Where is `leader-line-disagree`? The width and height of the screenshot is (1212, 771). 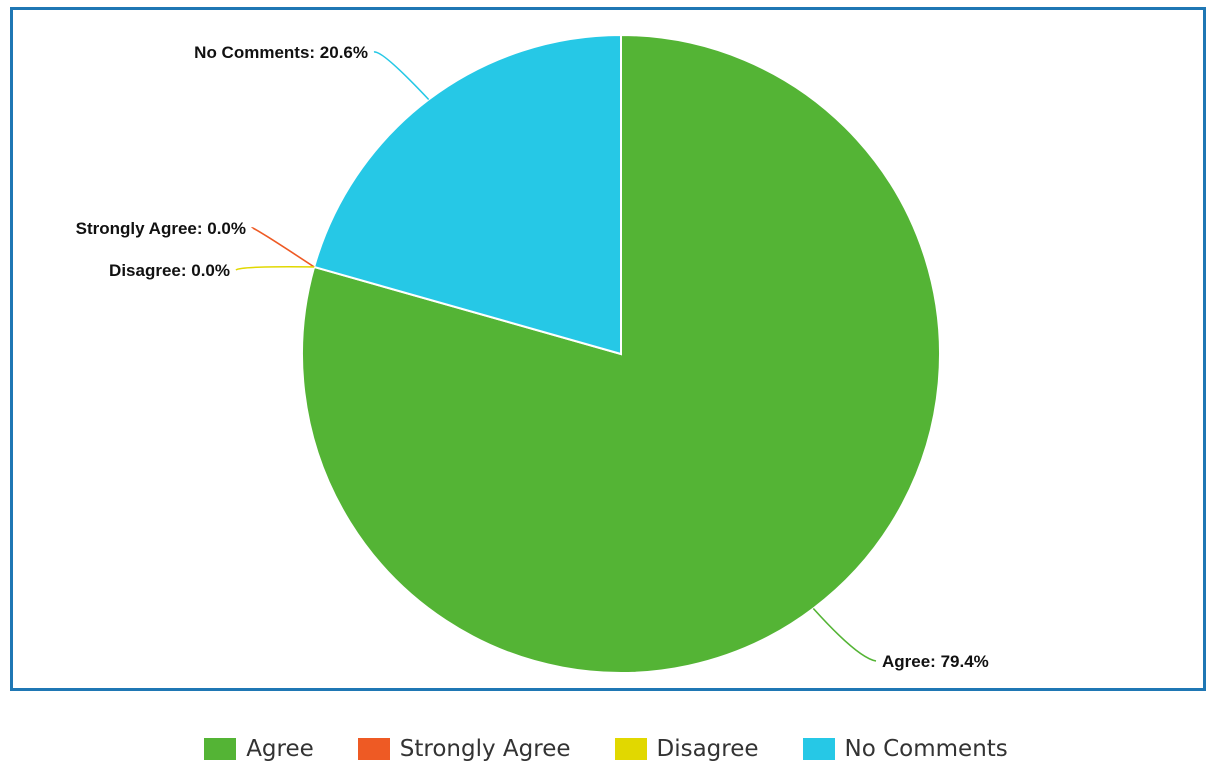
leader-line-disagree is located at coordinates (275, 268).